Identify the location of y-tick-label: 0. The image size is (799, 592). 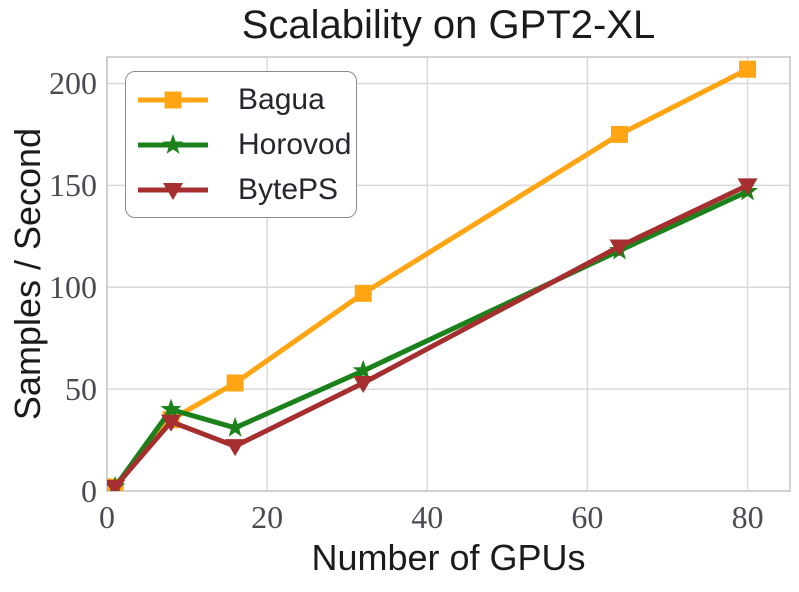
(89, 491).